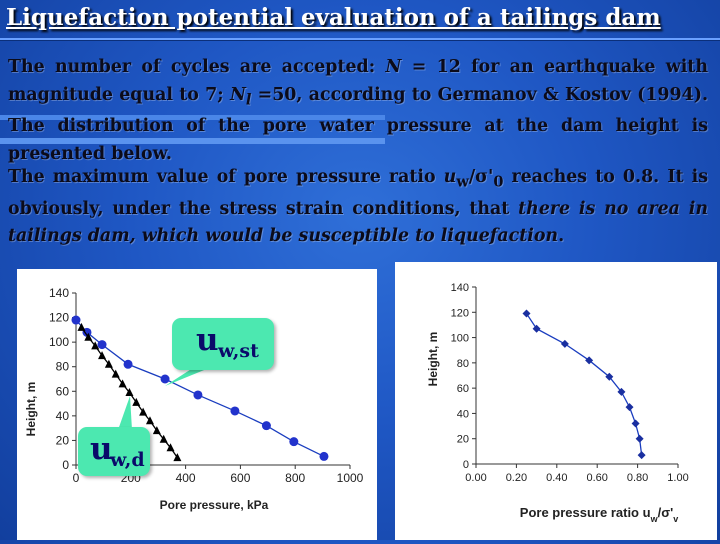 The image size is (720, 544). I want to click on title-divider-shadow, so click(360, 40).